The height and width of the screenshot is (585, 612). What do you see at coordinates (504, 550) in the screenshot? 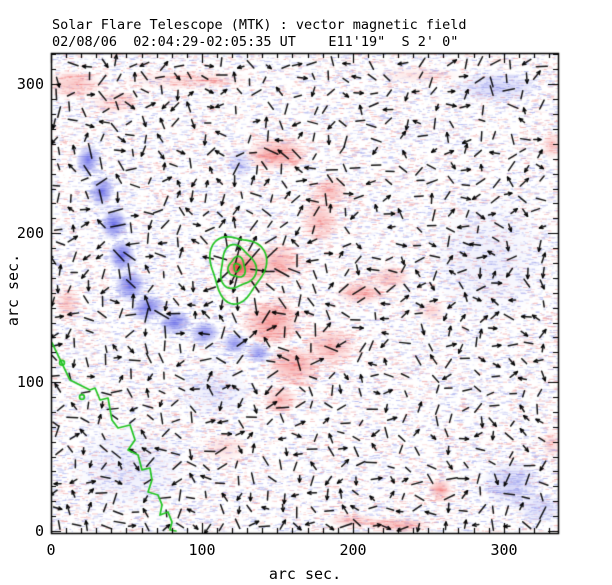
I see `x-tick-label-300: 300` at bounding box center [504, 550].